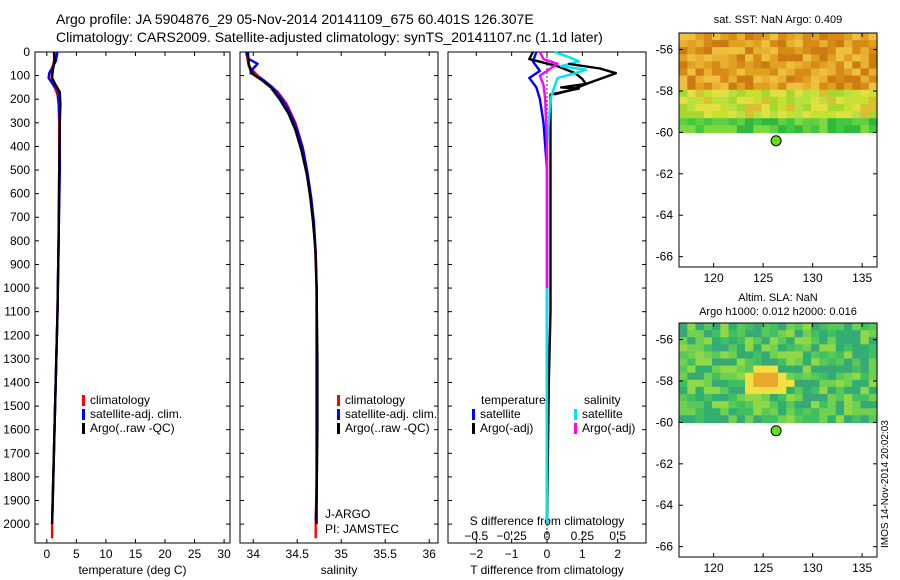 Image resolution: width=900 pixels, height=580 pixels. What do you see at coordinates (20, 170) in the screenshot?
I see `depth-tick-label: 500` at bounding box center [20, 170].